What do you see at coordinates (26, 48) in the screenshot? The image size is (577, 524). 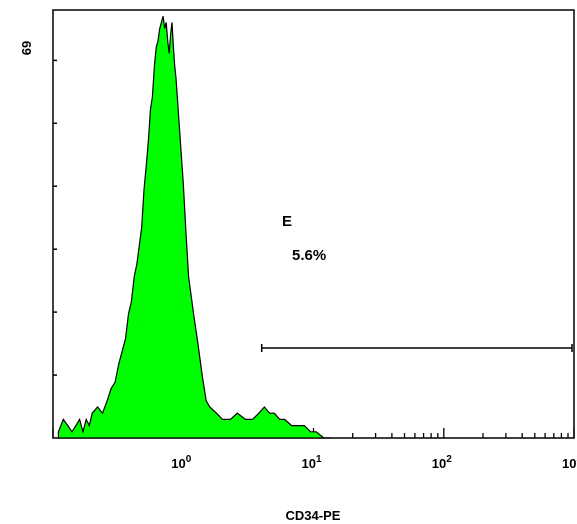 I see `y-max-label: 69` at bounding box center [26, 48].